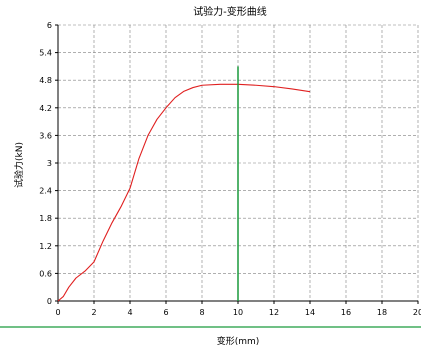  I want to click on y-tick-label: 2.4, so click(45, 191).